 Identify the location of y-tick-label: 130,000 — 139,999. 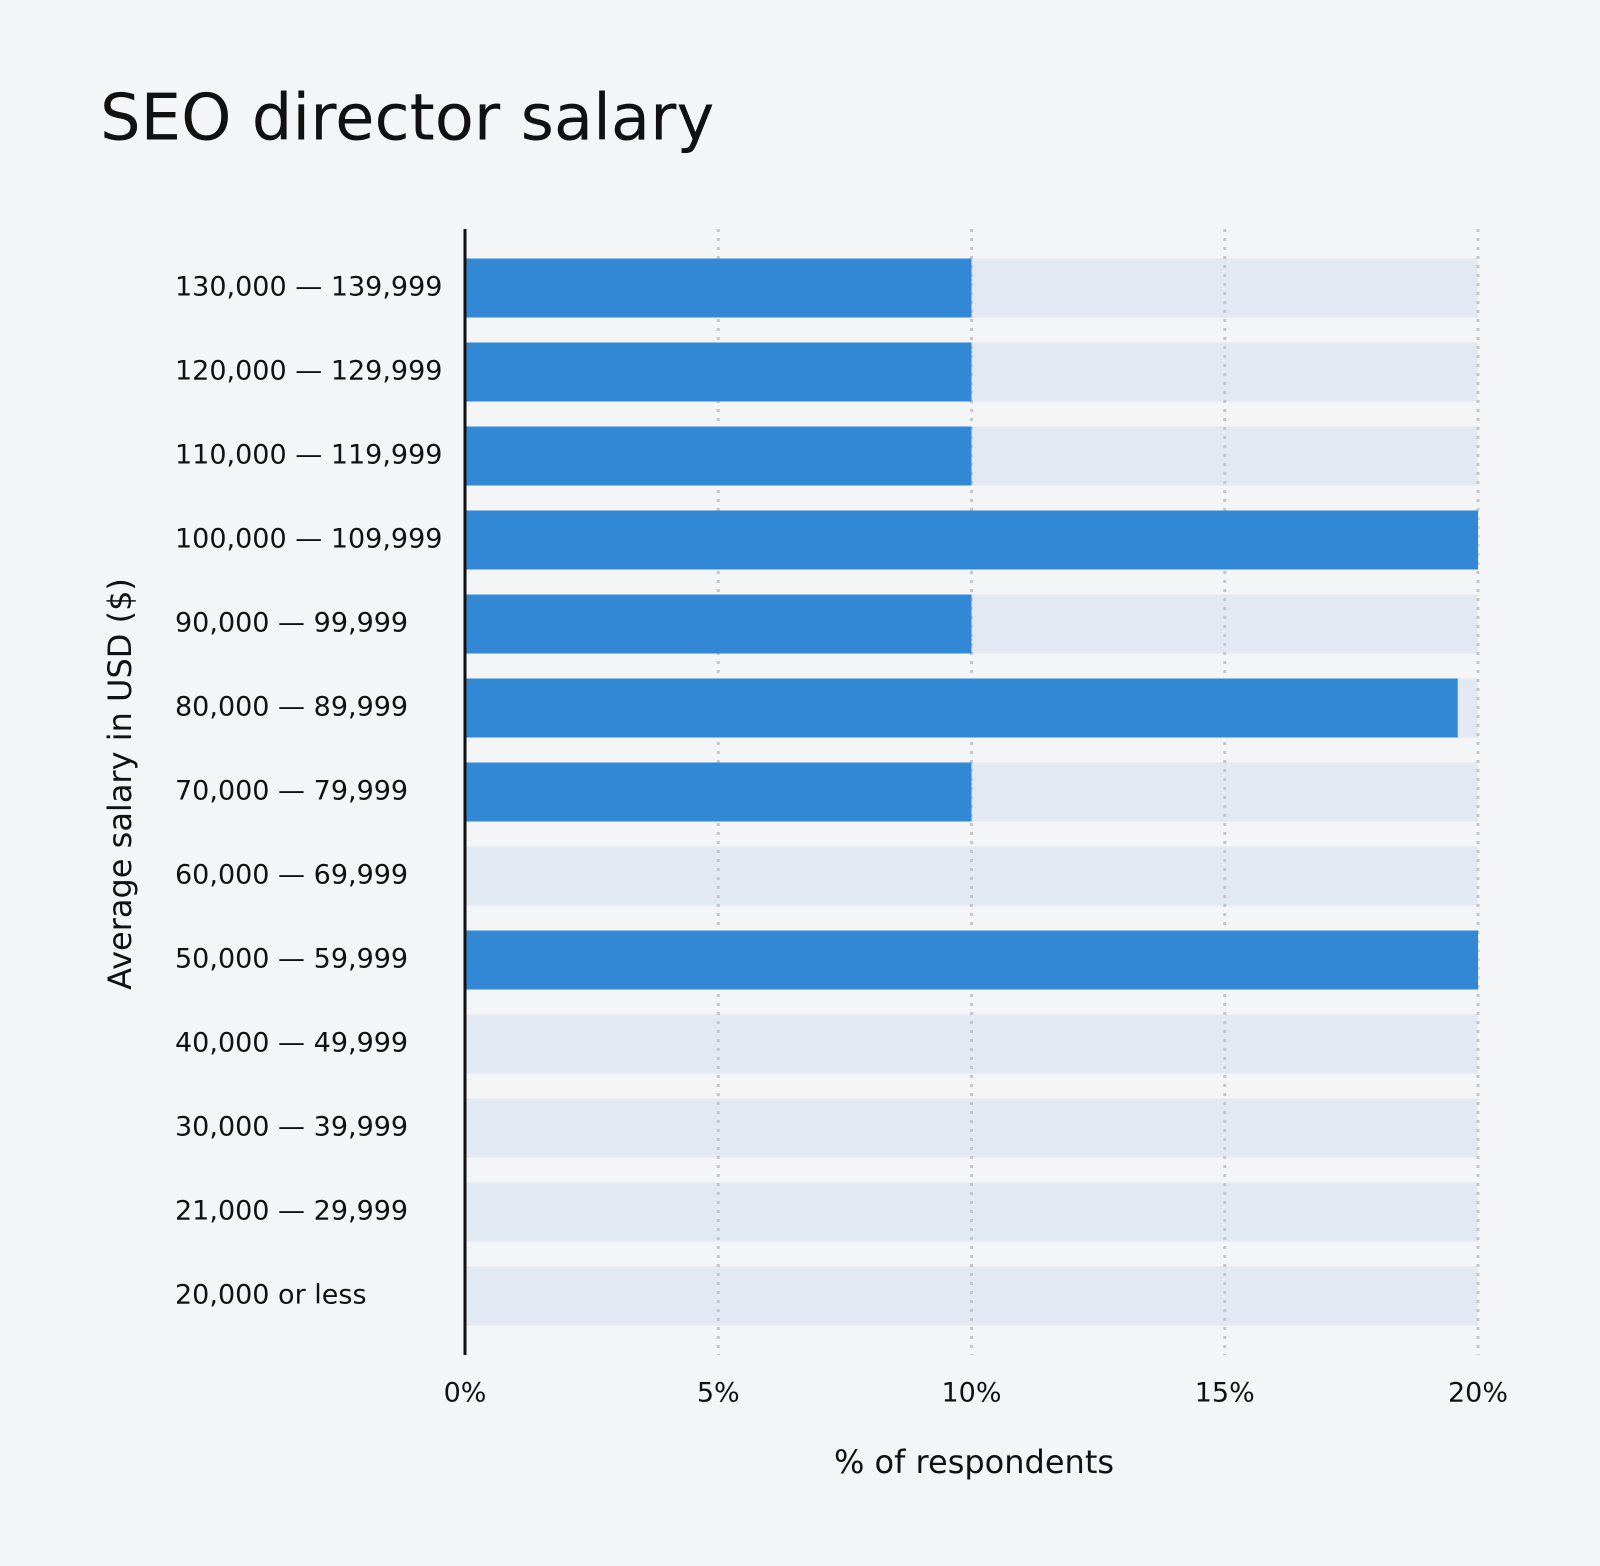
(308, 287).